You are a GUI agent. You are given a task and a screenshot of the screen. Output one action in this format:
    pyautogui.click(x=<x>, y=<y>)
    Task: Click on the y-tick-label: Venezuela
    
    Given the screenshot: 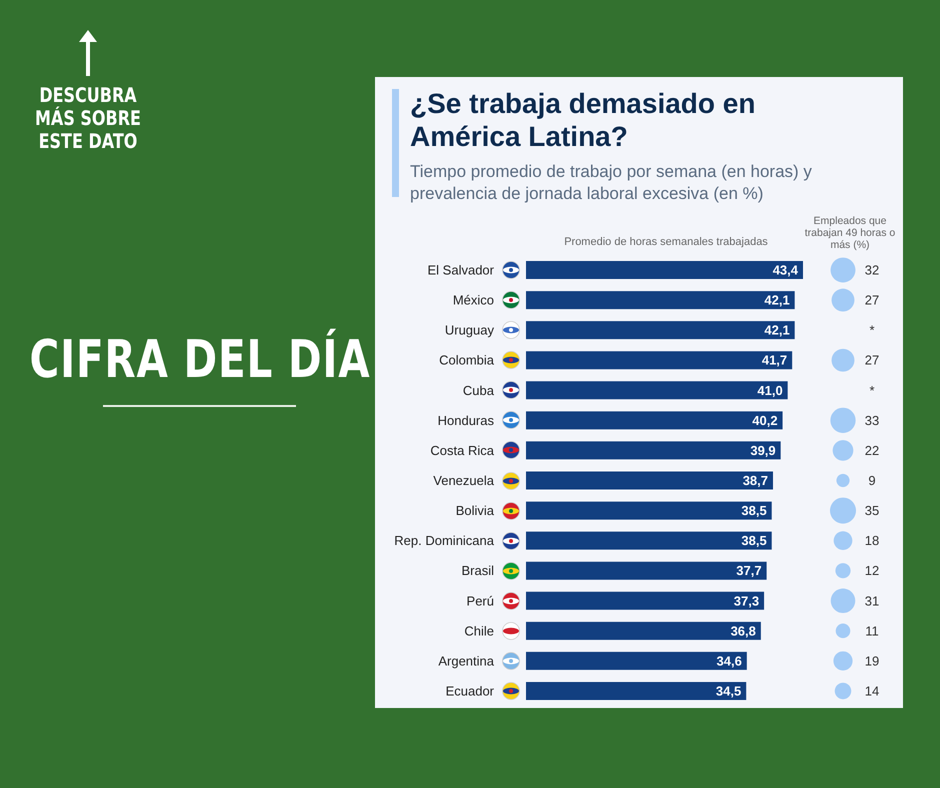 What is the action you would take?
    pyautogui.click(x=464, y=480)
    